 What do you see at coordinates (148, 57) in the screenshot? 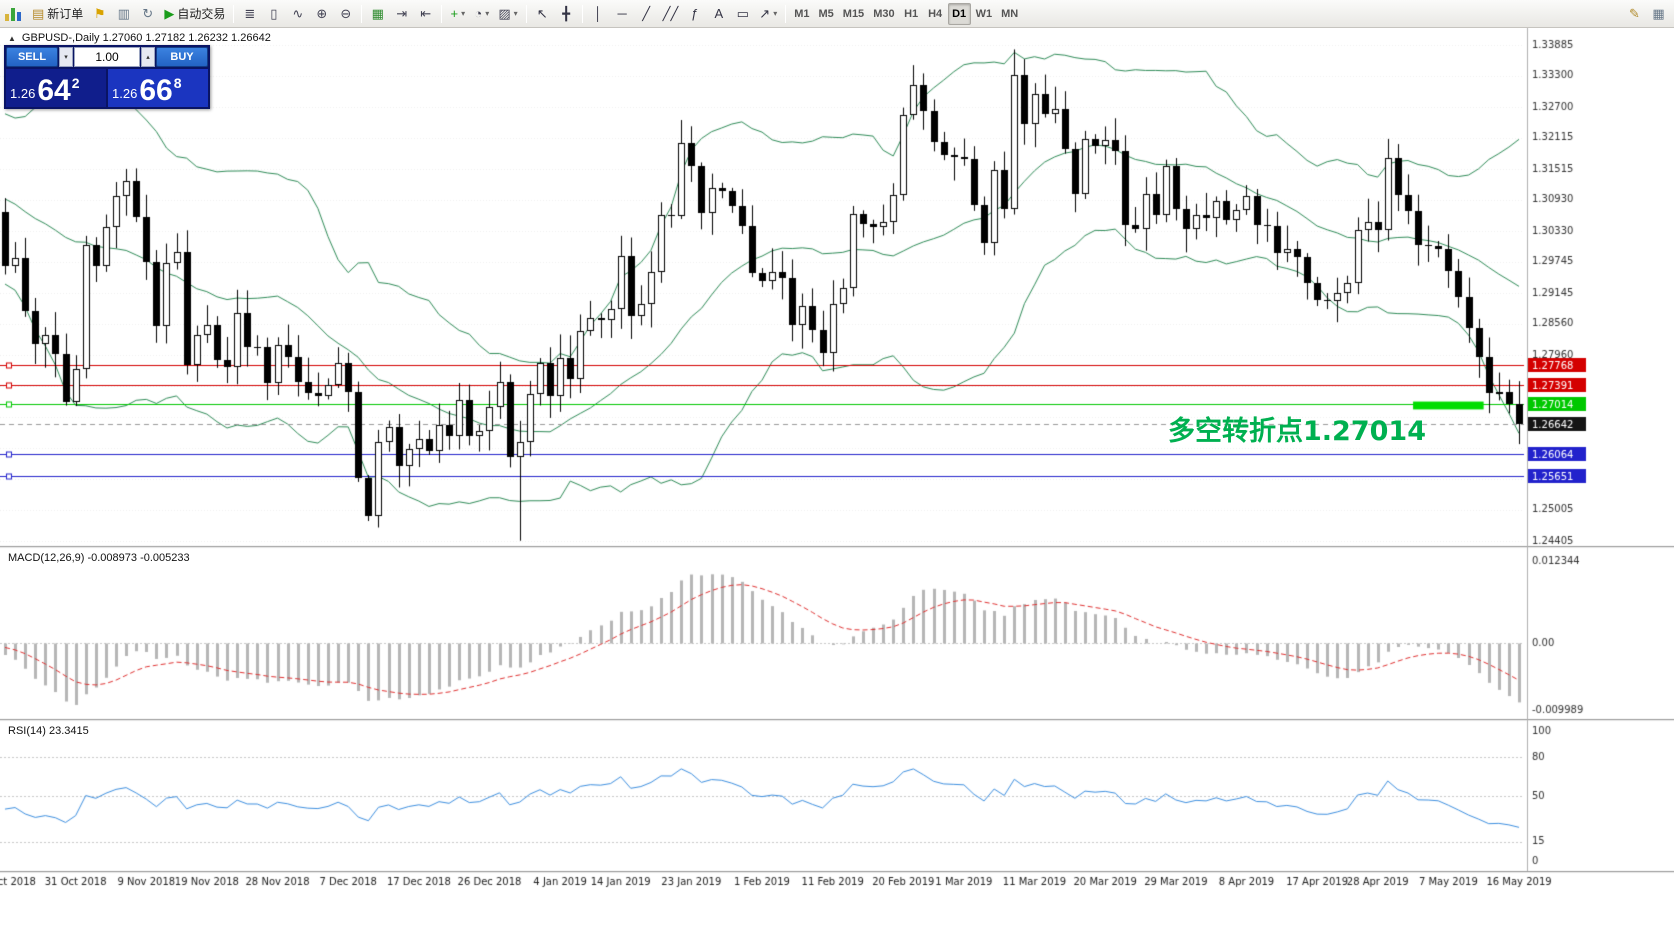
I see `volume-up-button: ▴` at bounding box center [148, 57].